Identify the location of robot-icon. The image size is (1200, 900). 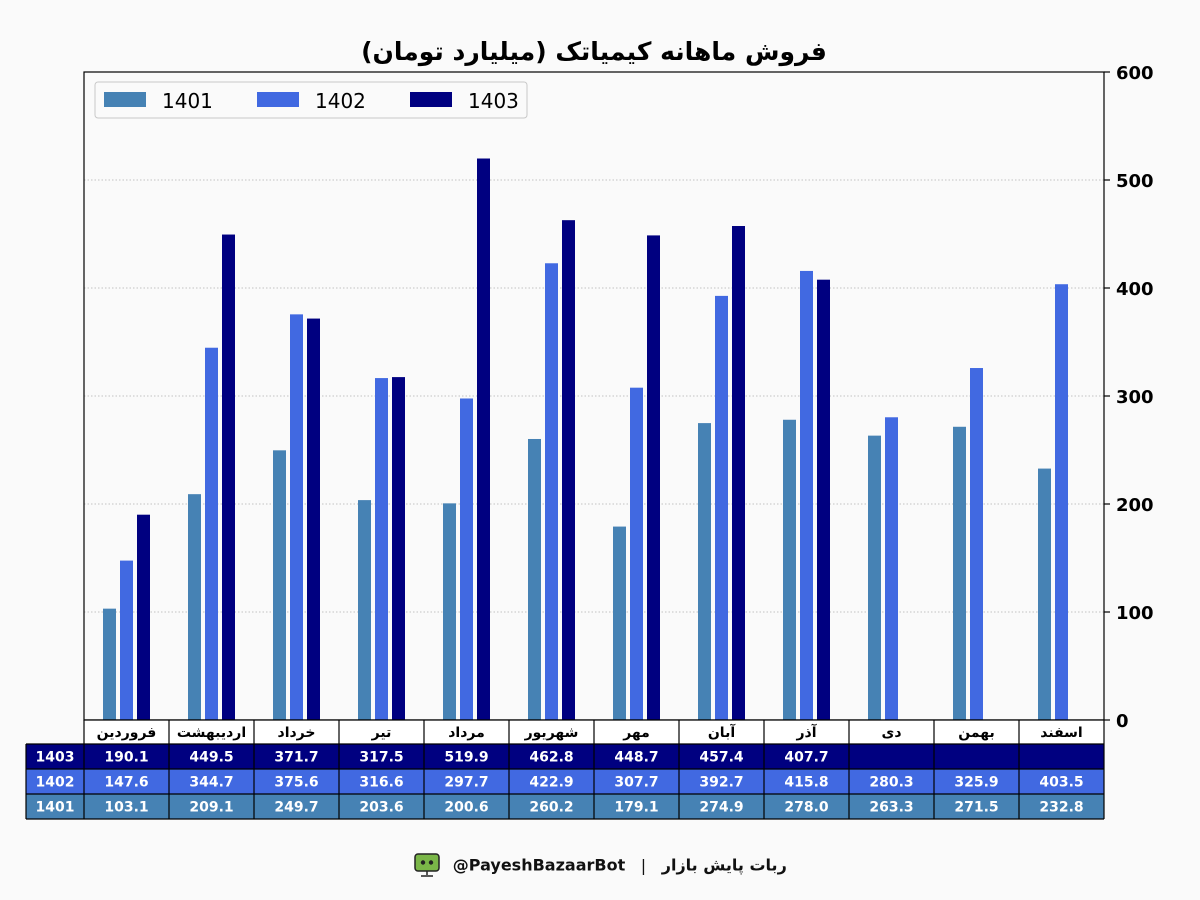
(427, 865).